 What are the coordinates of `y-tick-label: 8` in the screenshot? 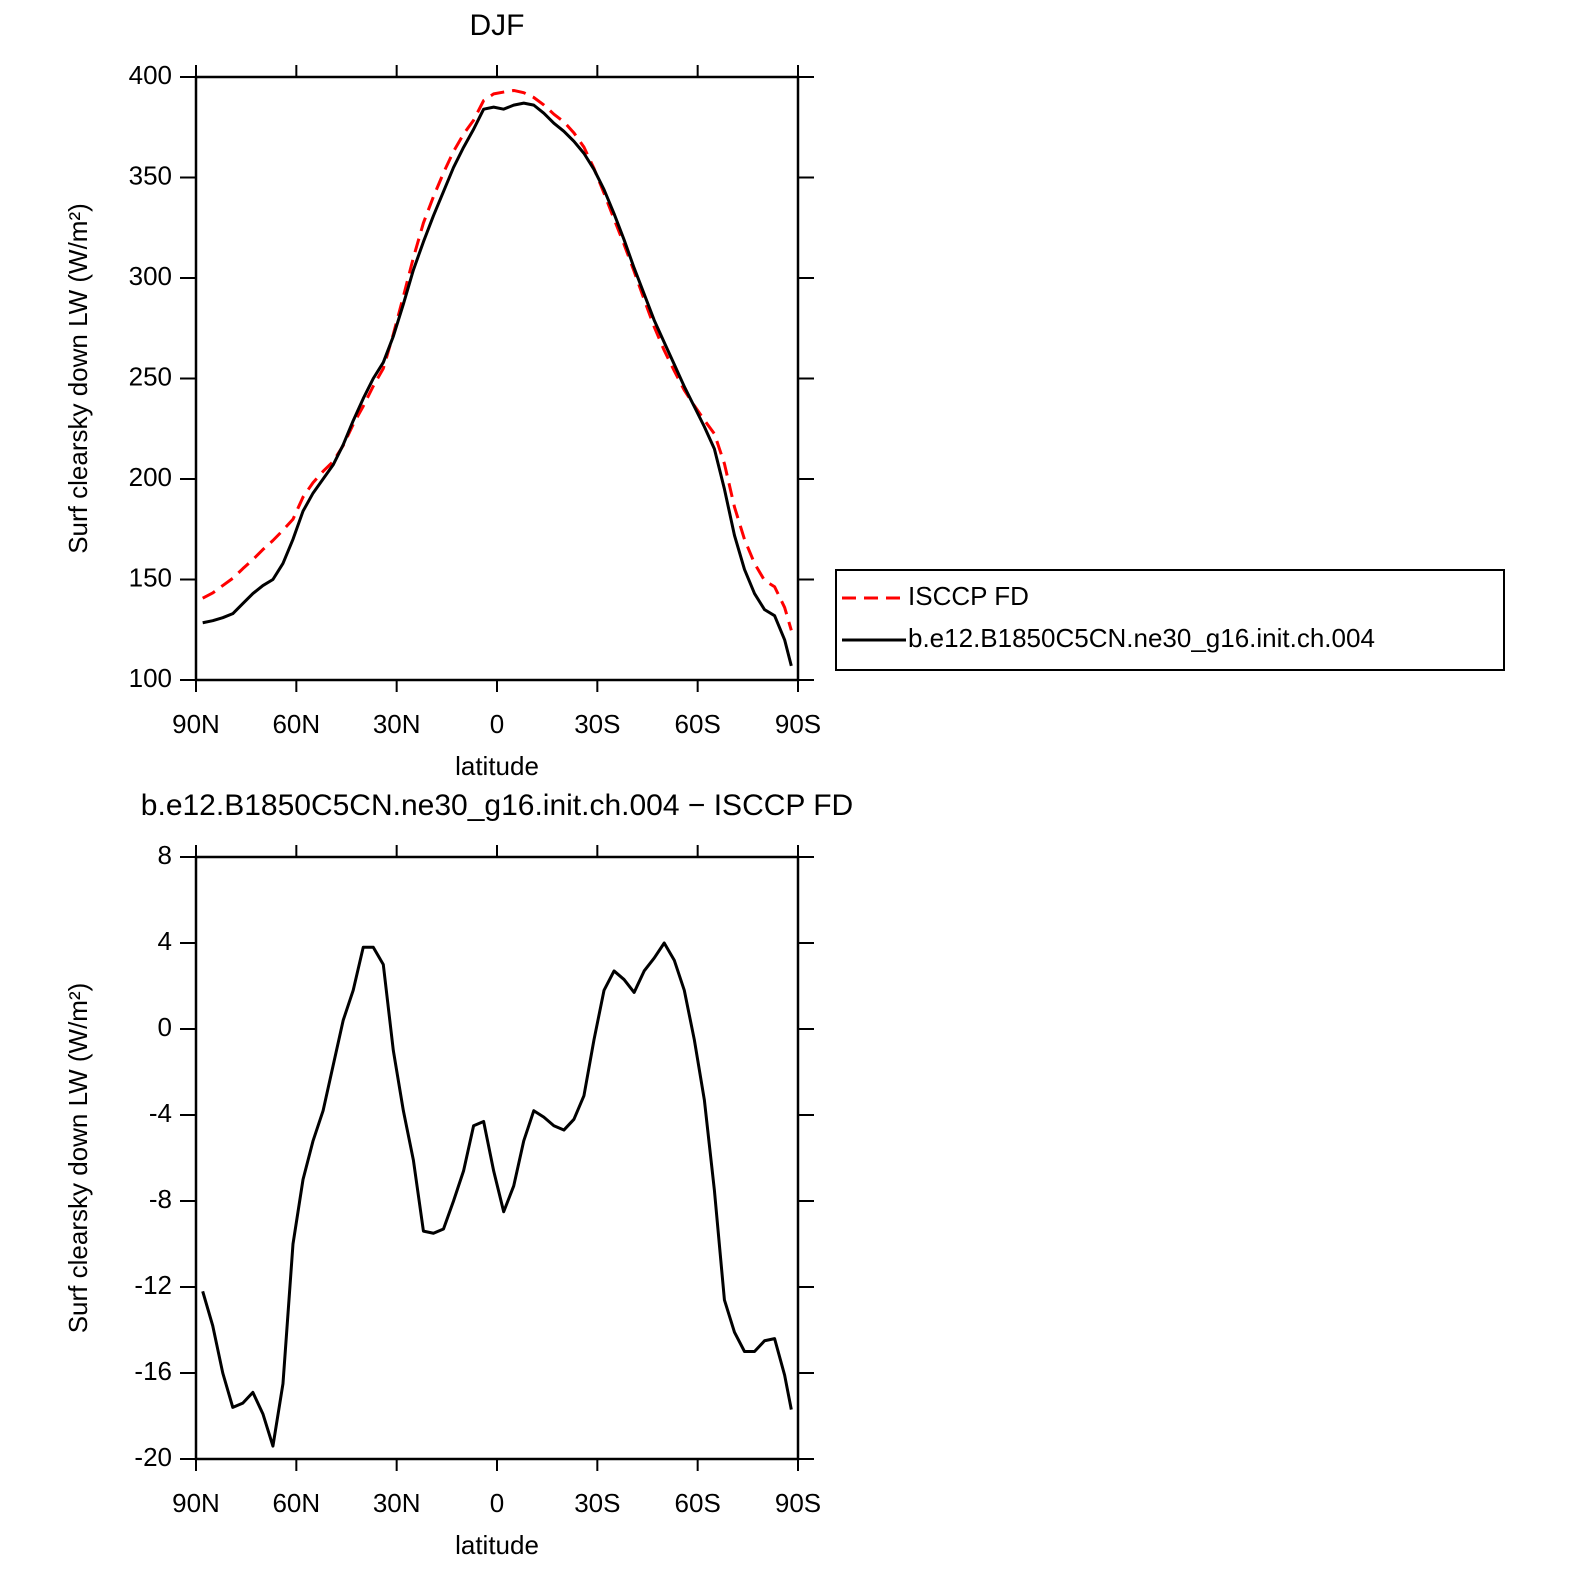 It's located at (165, 855).